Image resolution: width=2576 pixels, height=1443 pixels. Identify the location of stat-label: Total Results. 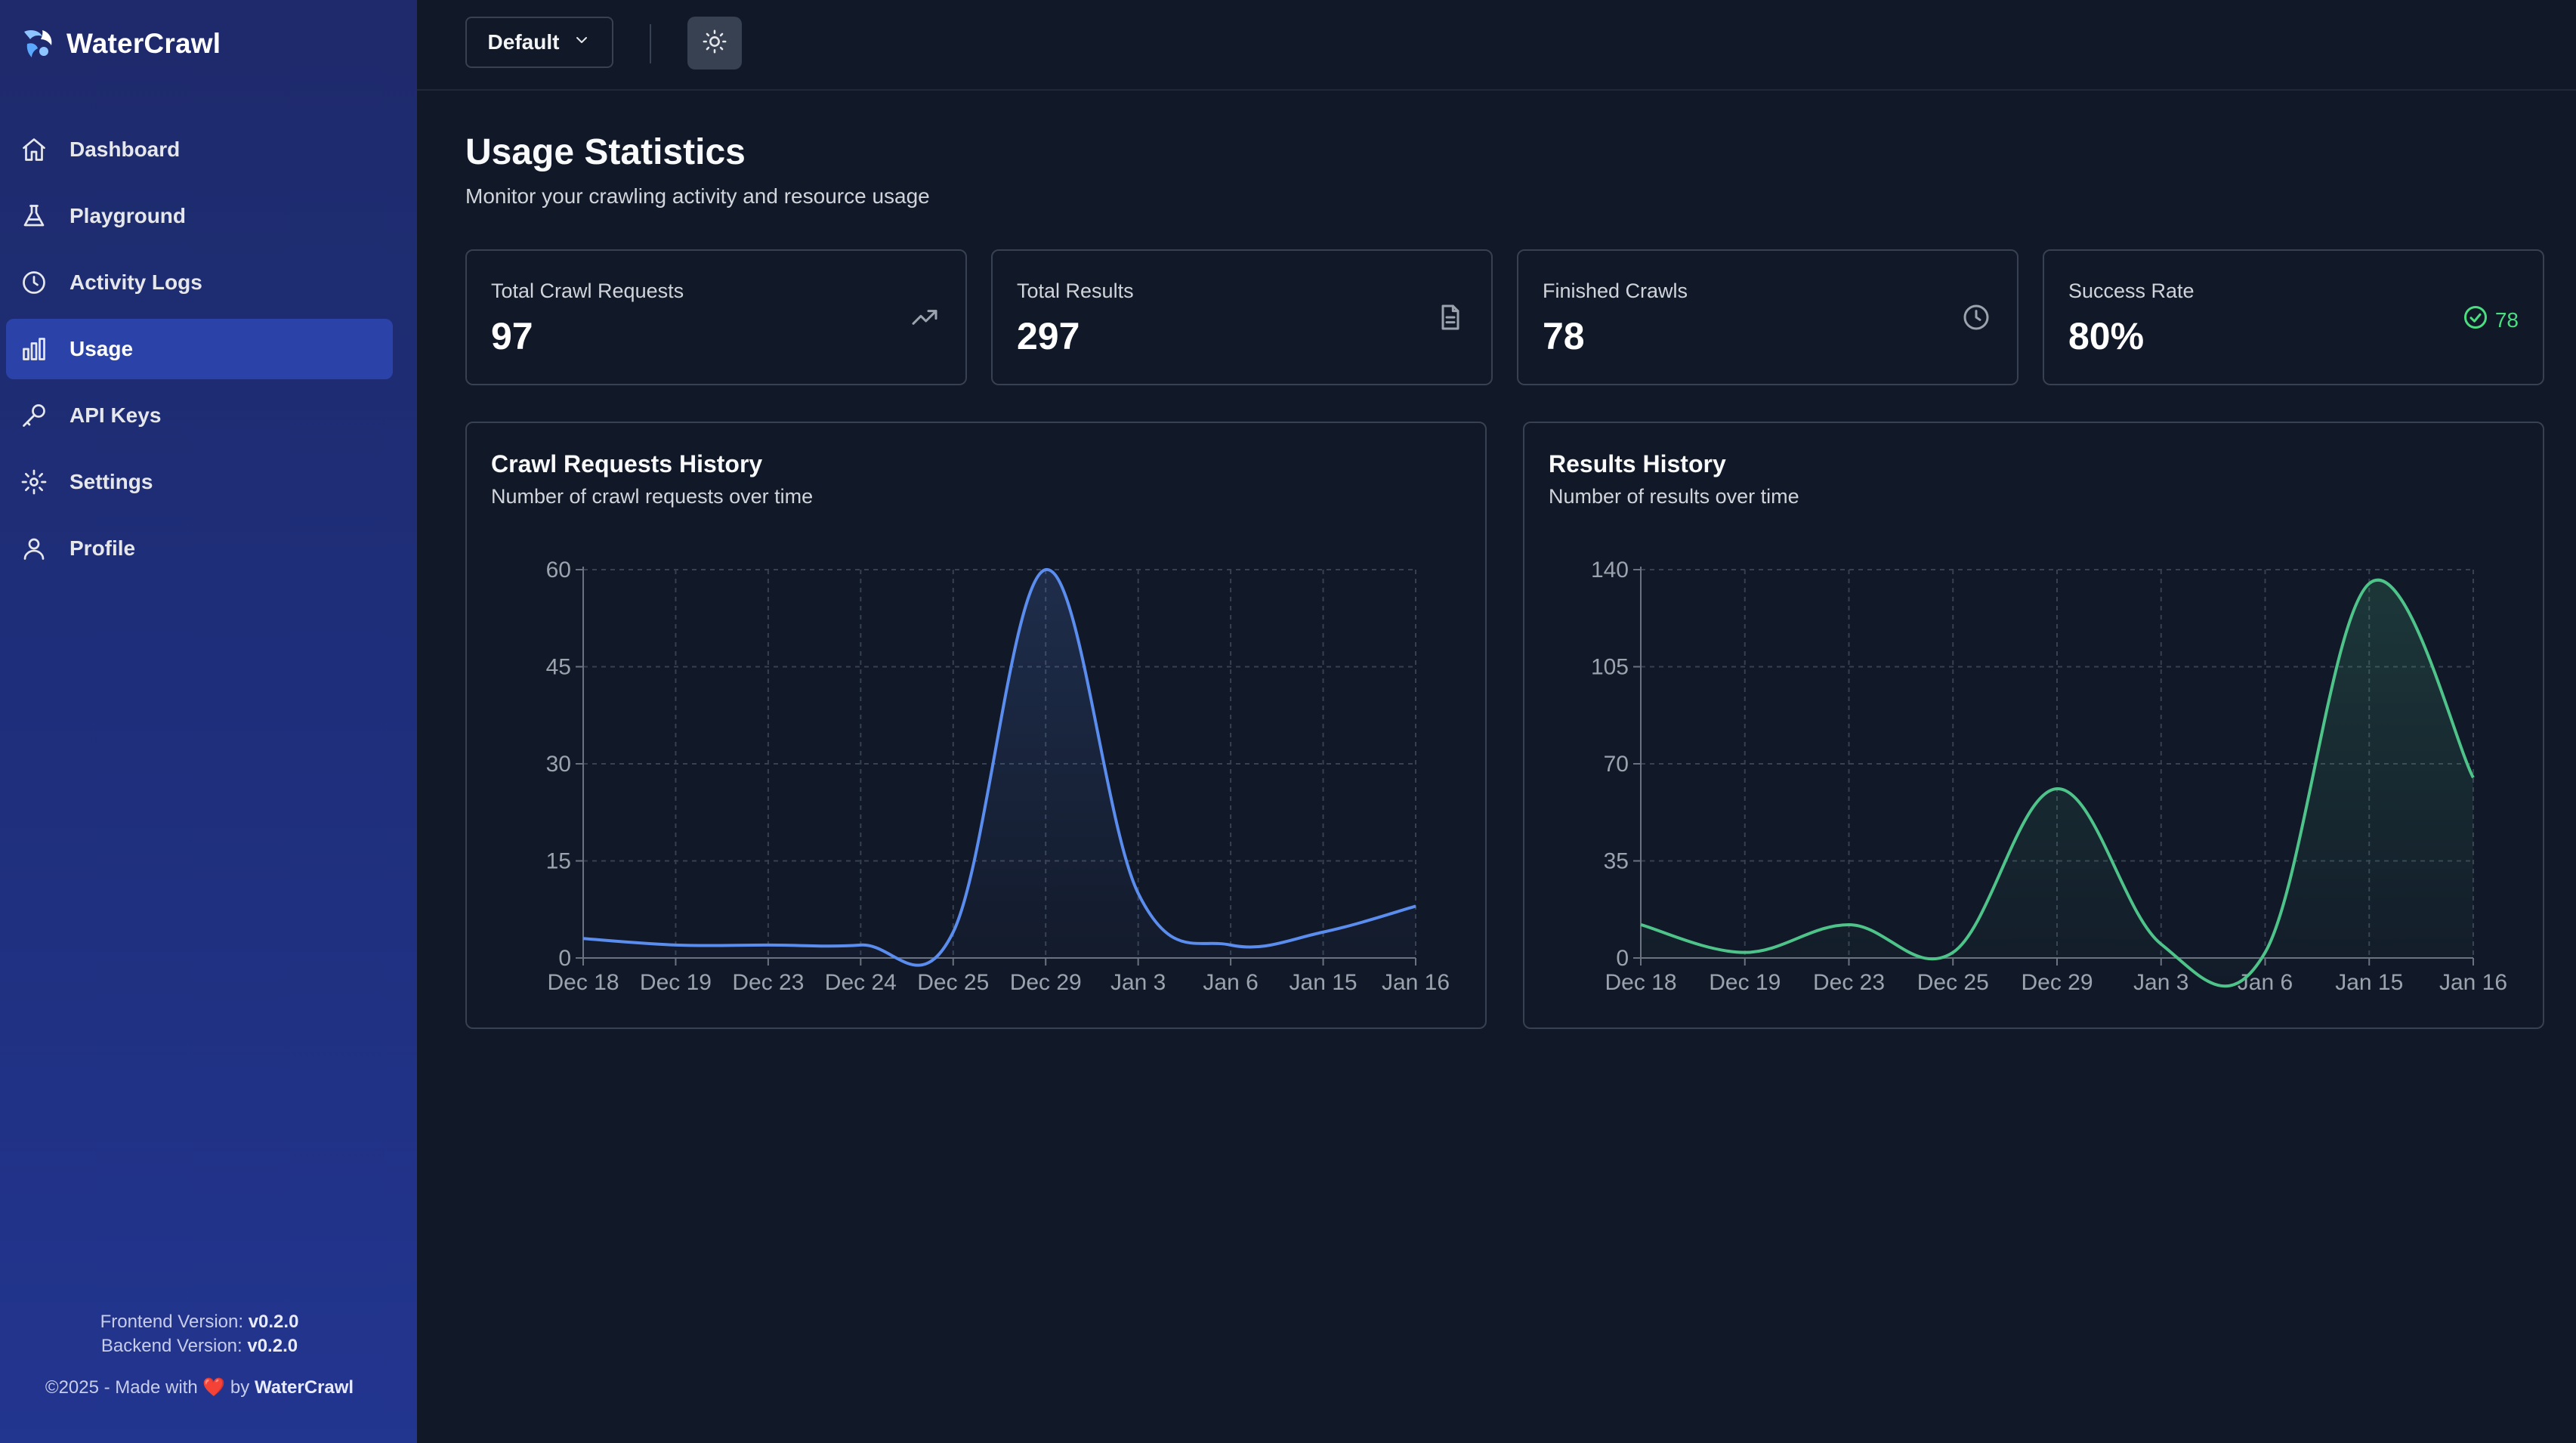
(1075, 291).